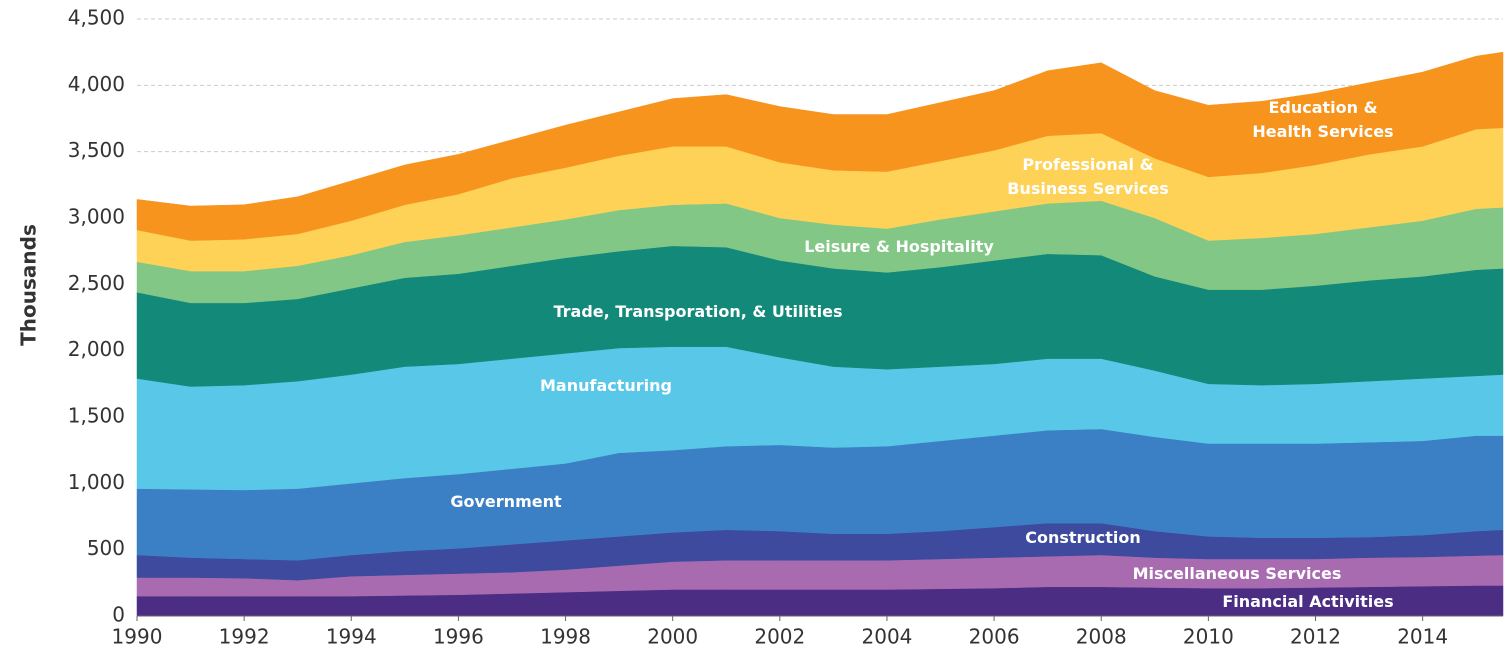  What do you see at coordinates (118, 615) in the screenshot?
I see `y-tick-label: 0` at bounding box center [118, 615].